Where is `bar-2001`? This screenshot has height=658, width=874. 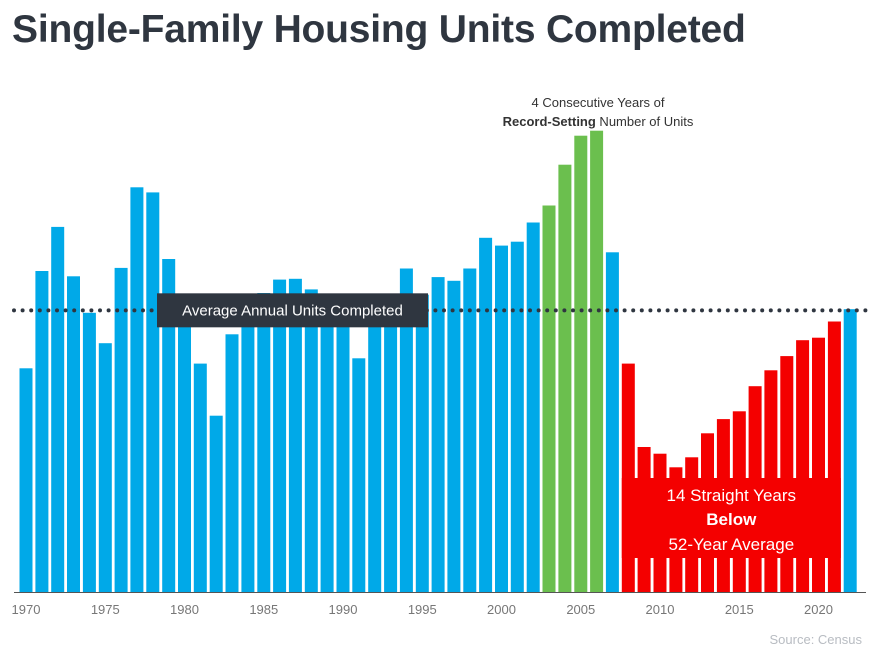
bar-2001 is located at coordinates (517, 416).